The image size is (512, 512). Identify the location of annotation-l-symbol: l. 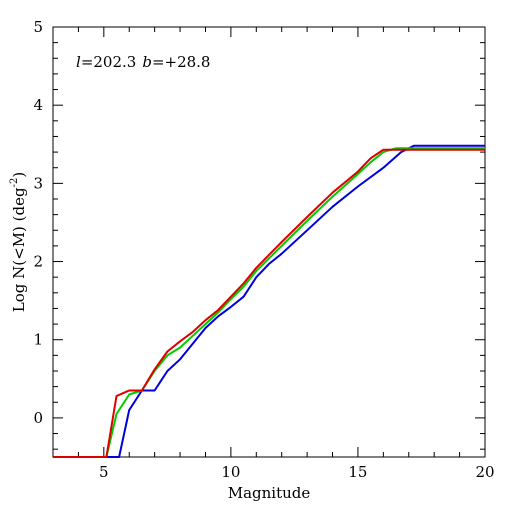
(78, 62).